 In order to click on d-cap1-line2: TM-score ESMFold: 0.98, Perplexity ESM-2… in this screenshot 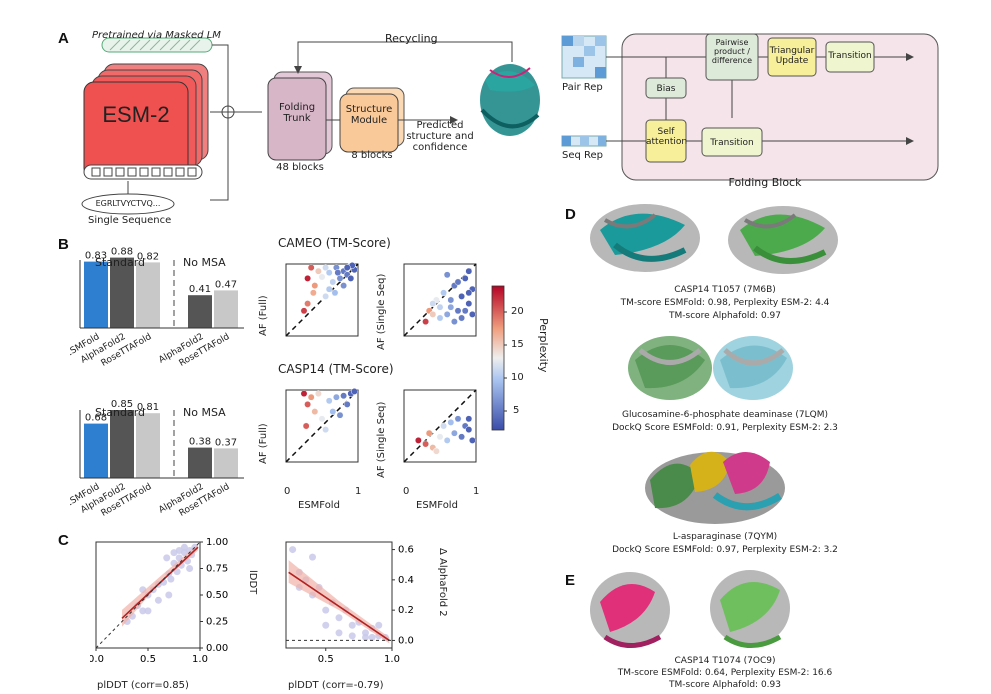, I will do `click(725, 303)`.